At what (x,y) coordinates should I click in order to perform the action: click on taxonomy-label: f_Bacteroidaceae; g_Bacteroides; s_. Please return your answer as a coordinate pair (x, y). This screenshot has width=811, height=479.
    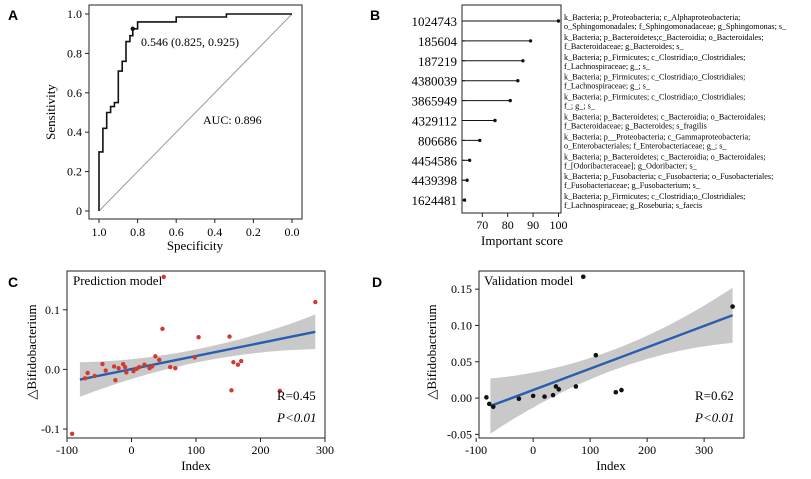
    Looking at the image, I should click on (624, 46).